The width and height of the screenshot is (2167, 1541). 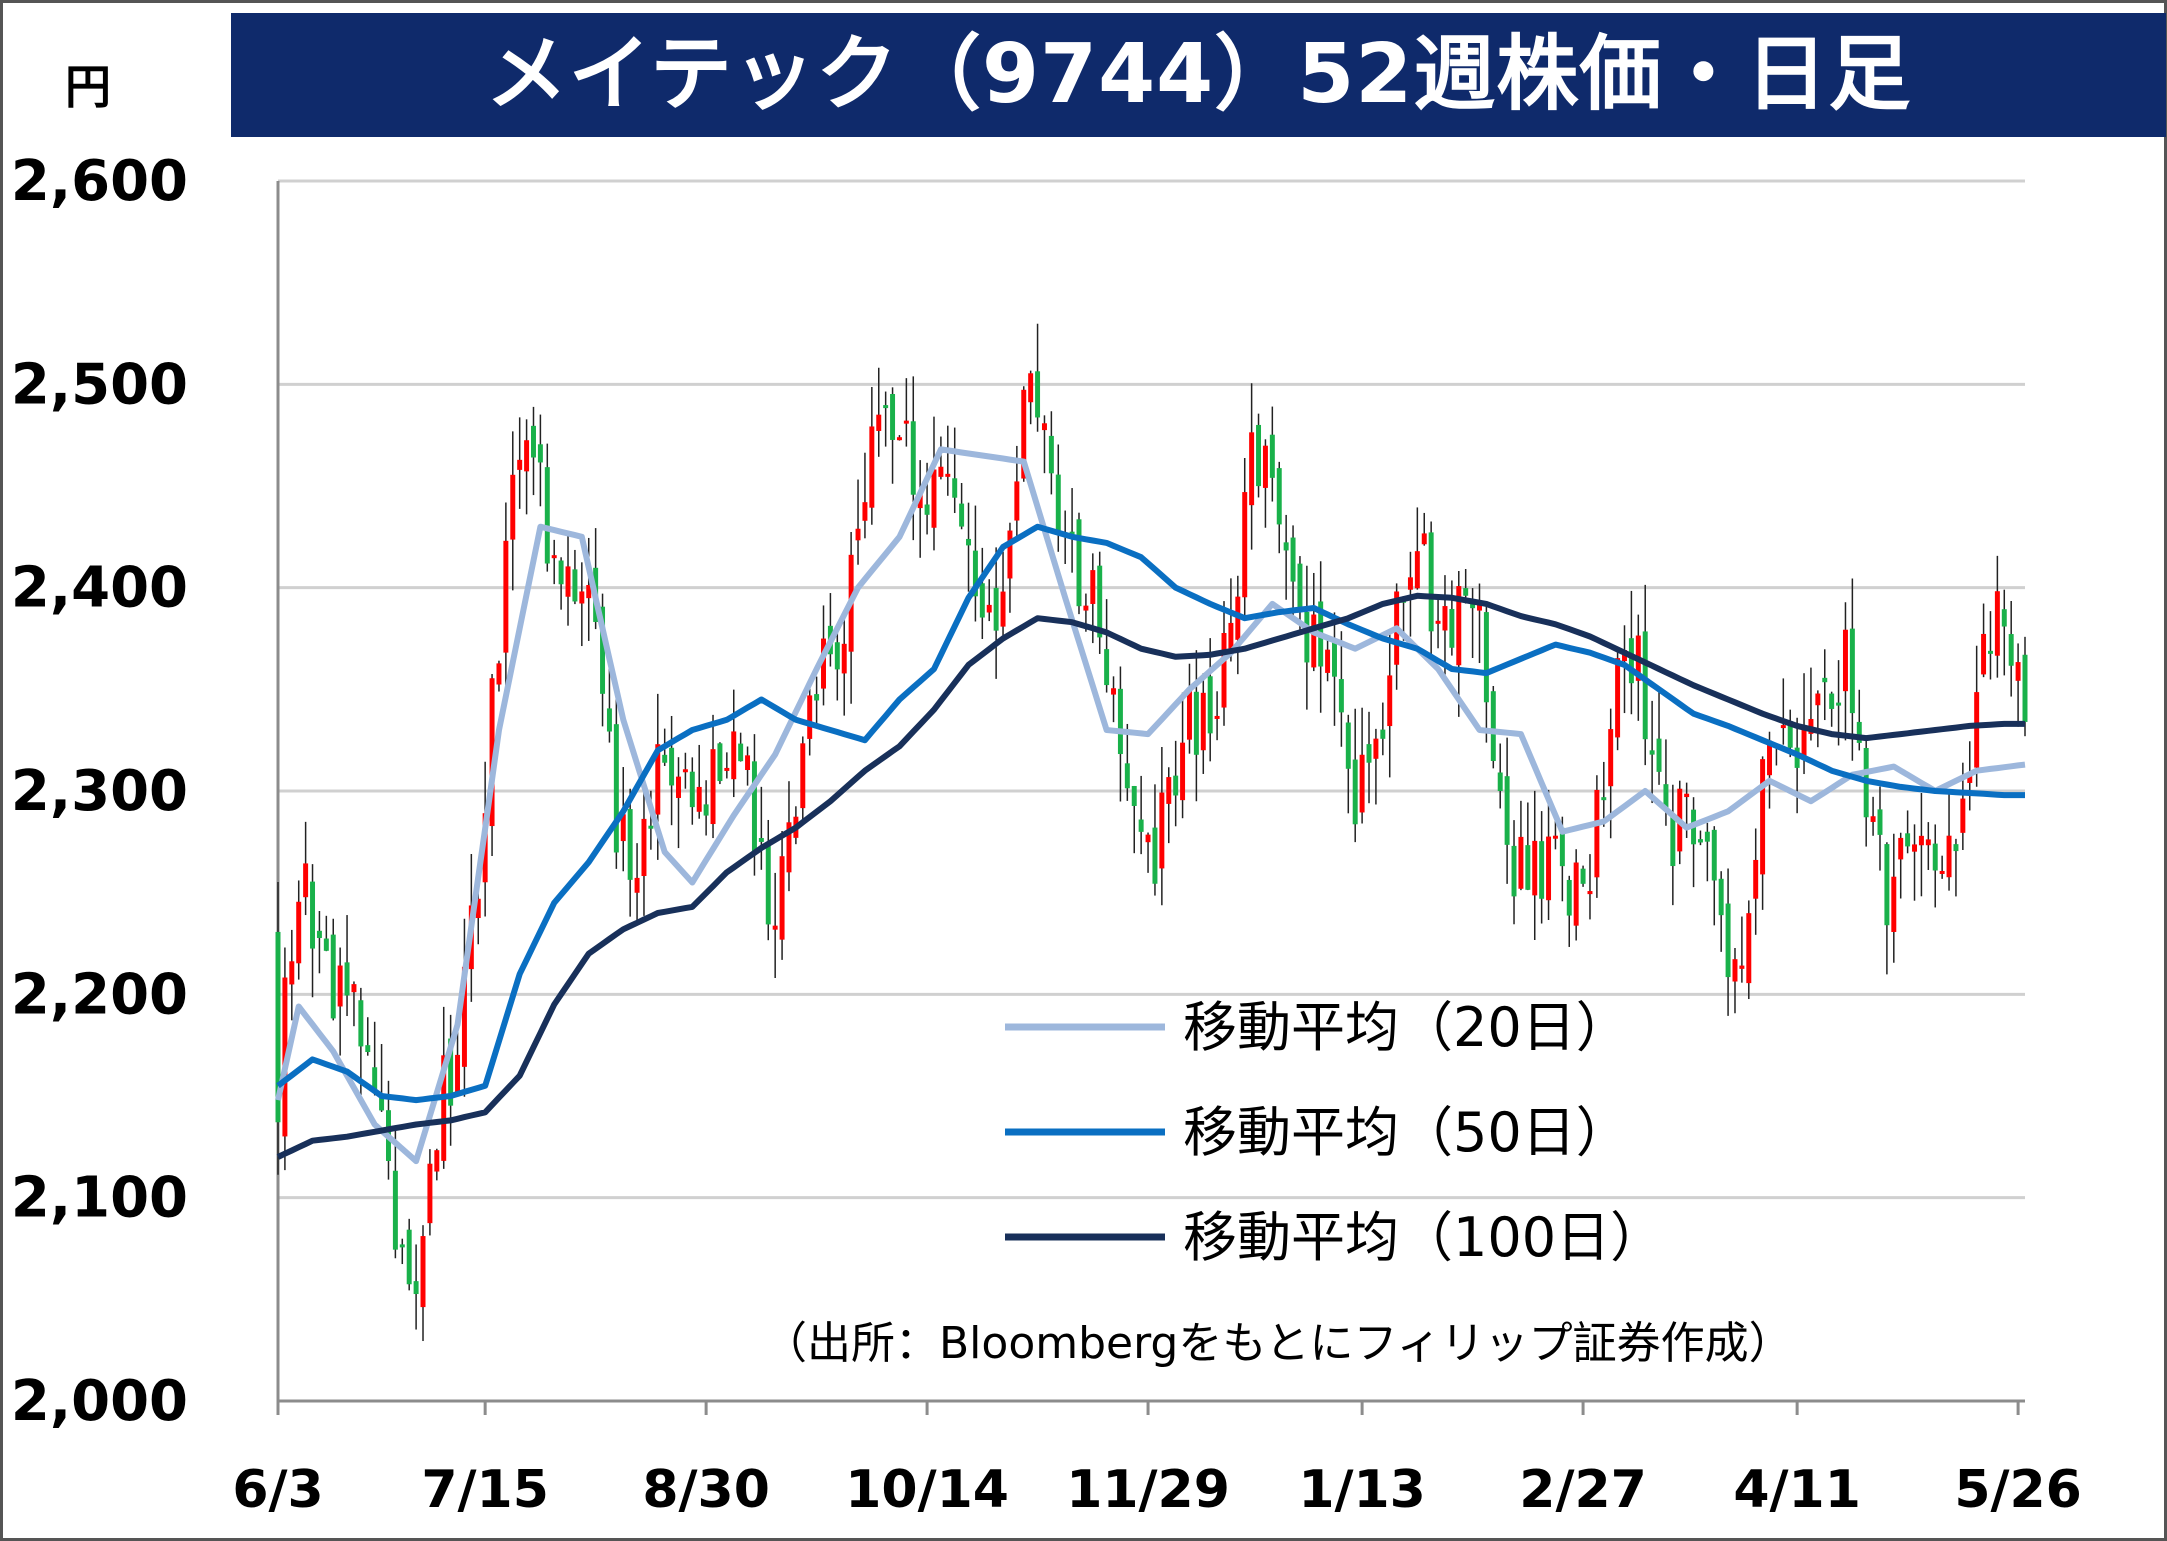 What do you see at coordinates (1198, 75) in the screenshot?
I see `title-bar: メイテック（9744）52週株価・日足` at bounding box center [1198, 75].